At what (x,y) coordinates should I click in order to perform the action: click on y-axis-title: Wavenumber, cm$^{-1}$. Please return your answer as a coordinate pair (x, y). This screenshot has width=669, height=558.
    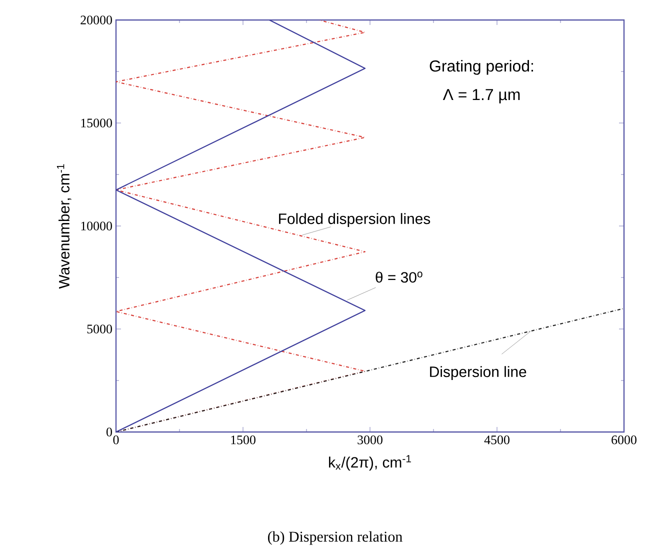
    Looking at the image, I should click on (64, 226).